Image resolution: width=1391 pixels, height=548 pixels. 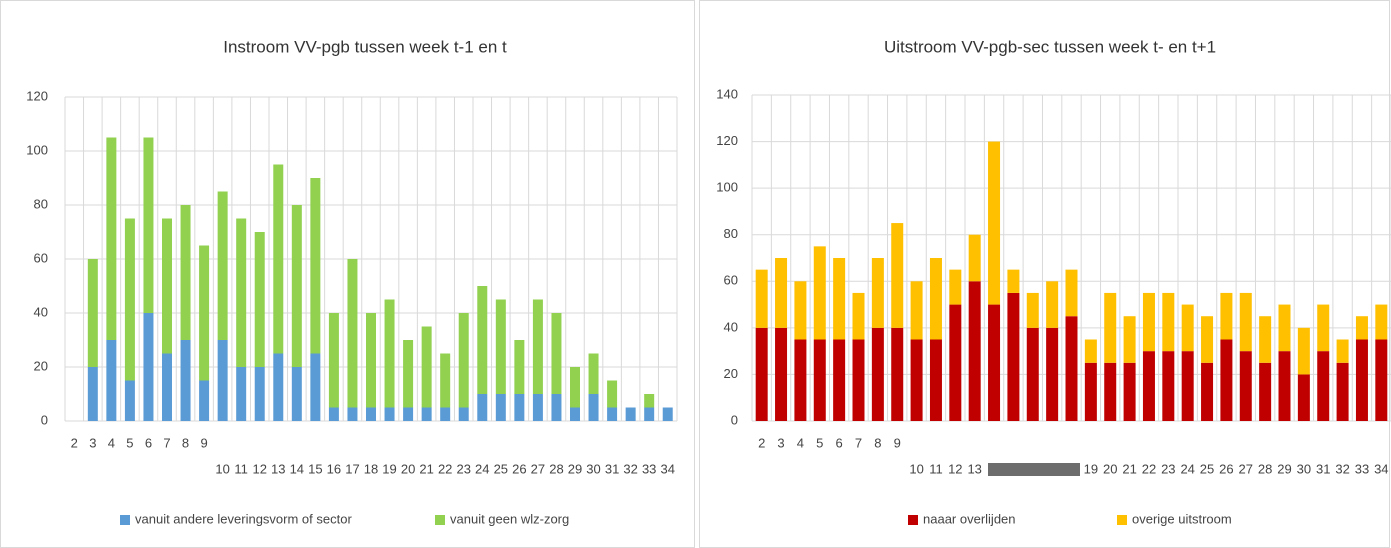 What do you see at coordinates (37, 149) in the screenshot?
I see `y-tick-label: 100` at bounding box center [37, 149].